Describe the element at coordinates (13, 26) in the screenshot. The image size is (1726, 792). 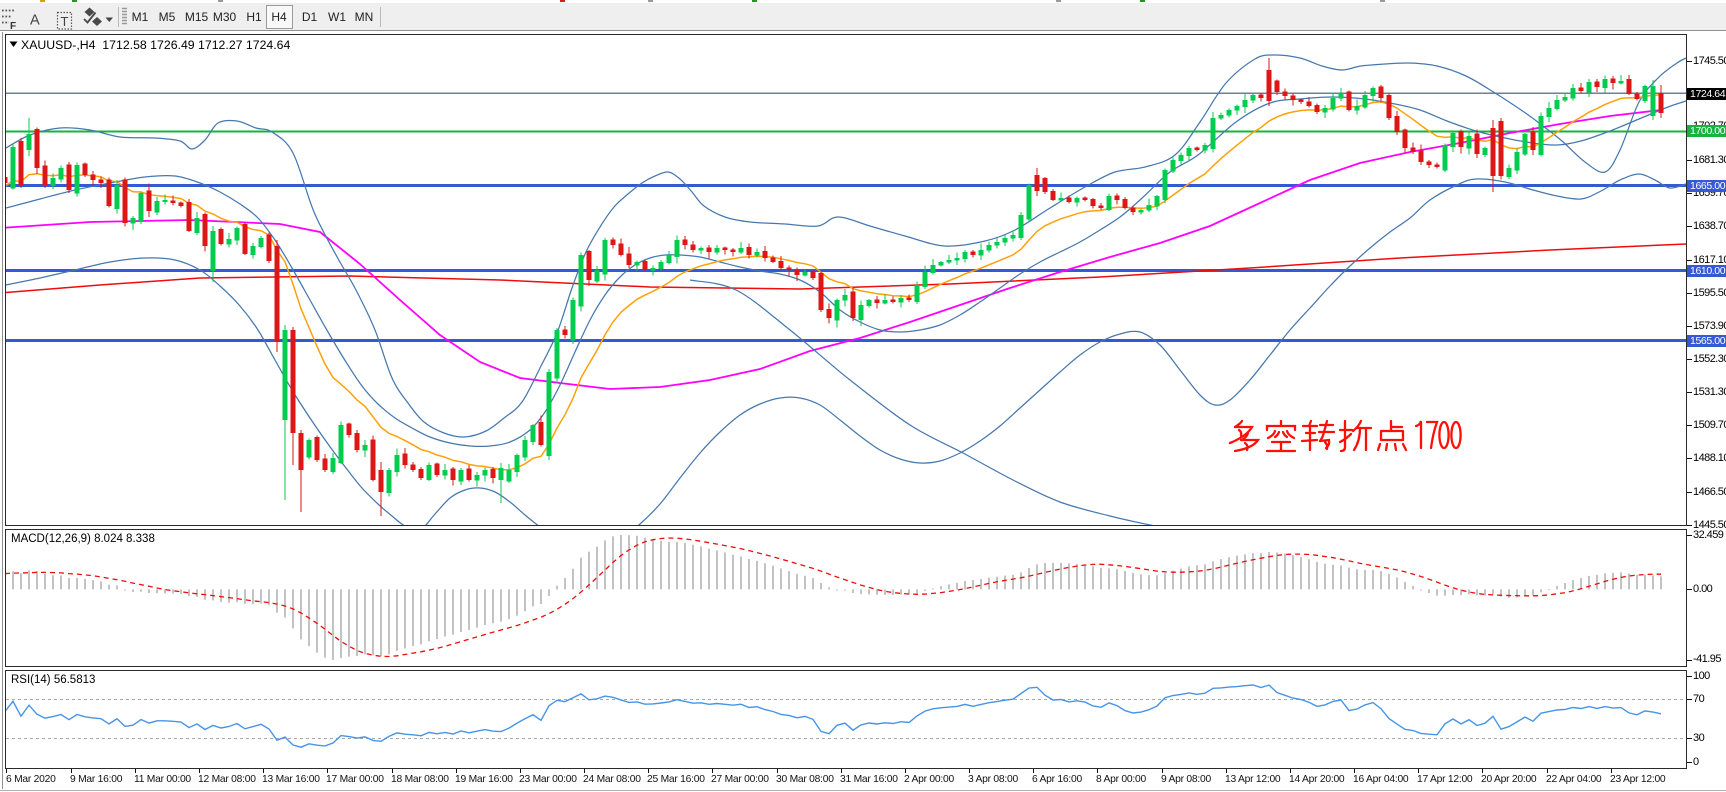
I see `svg-text: F` at that location.